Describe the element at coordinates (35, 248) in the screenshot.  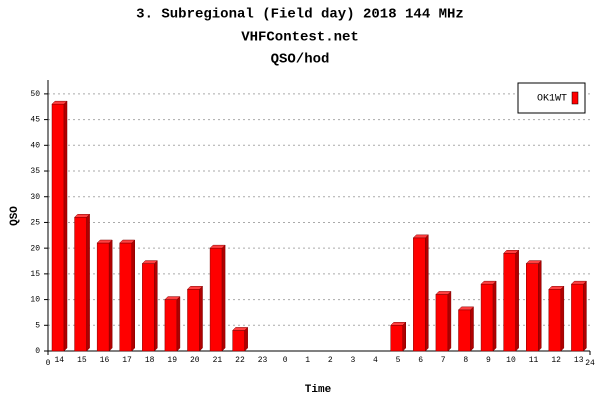
I see `y-tick-label: 20` at that location.